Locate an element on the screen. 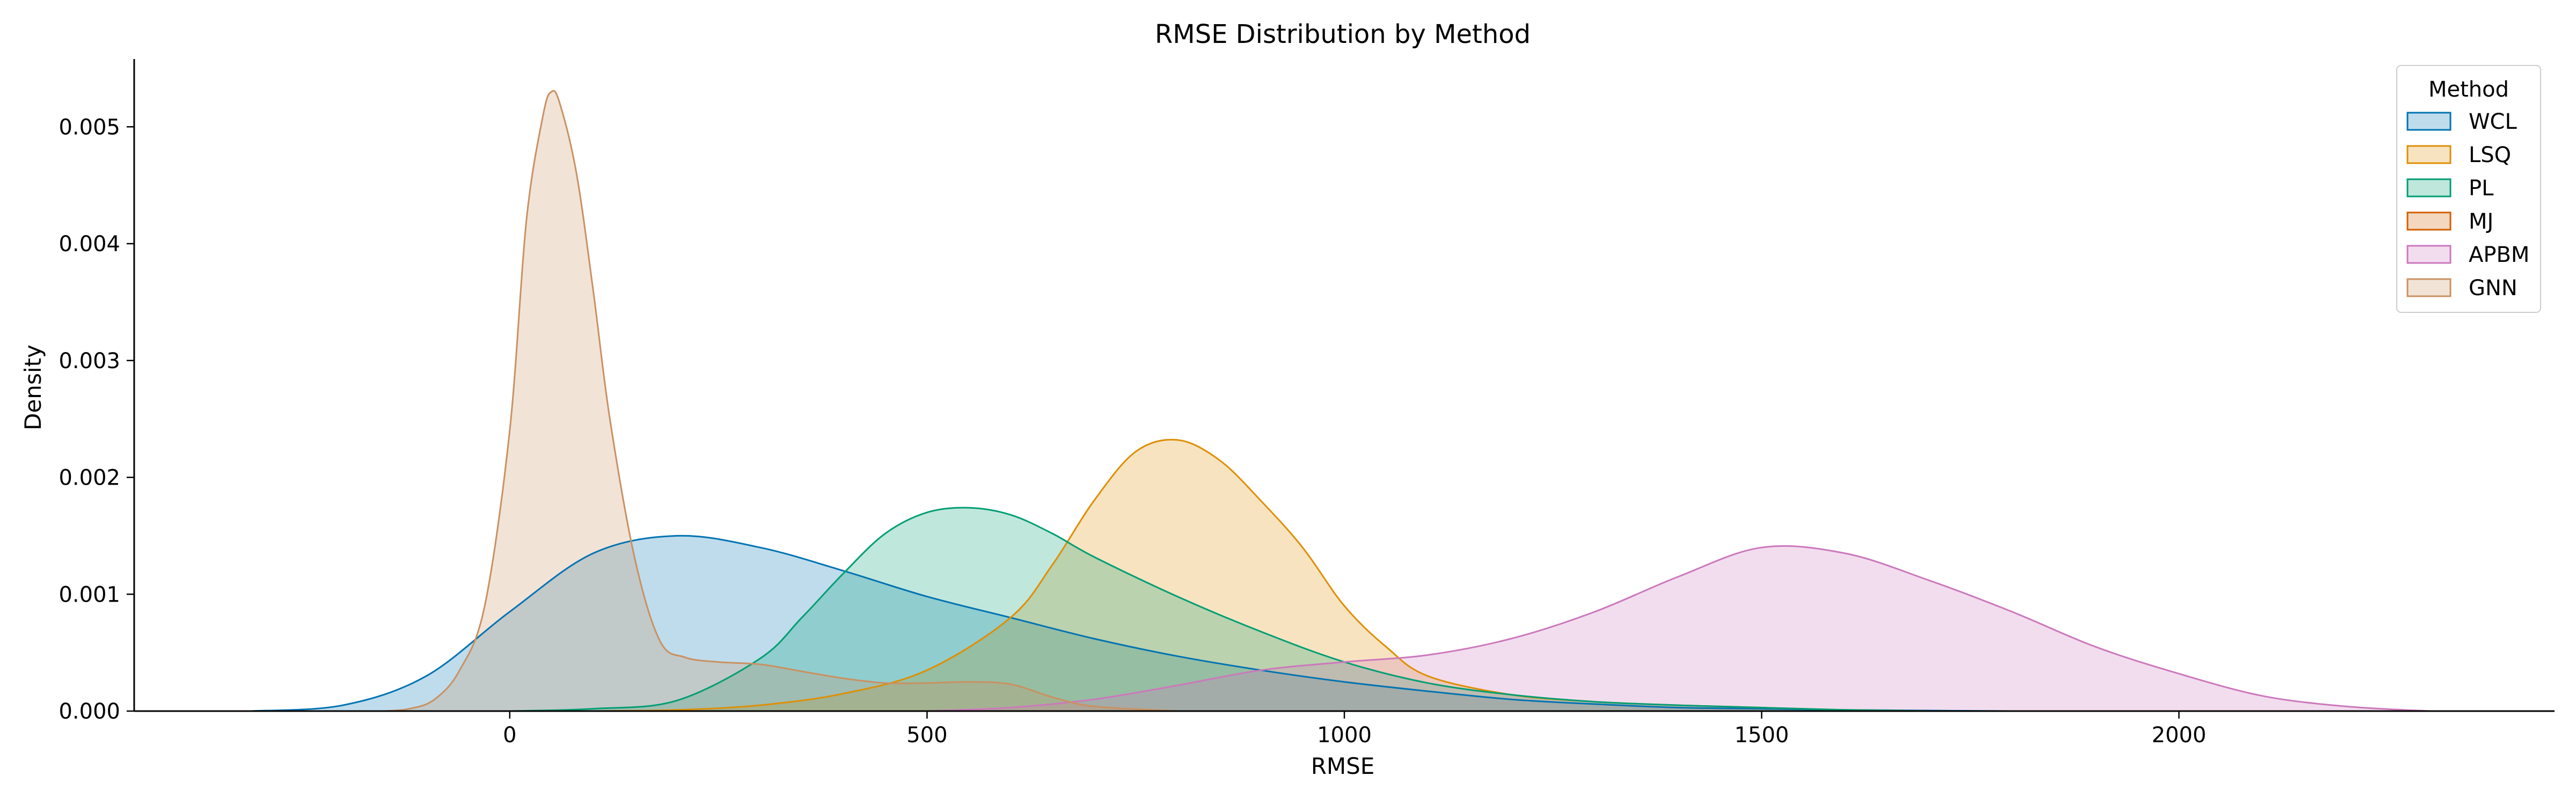 The width and height of the screenshot is (2576, 805). line-pl is located at coordinates (1219, 609).